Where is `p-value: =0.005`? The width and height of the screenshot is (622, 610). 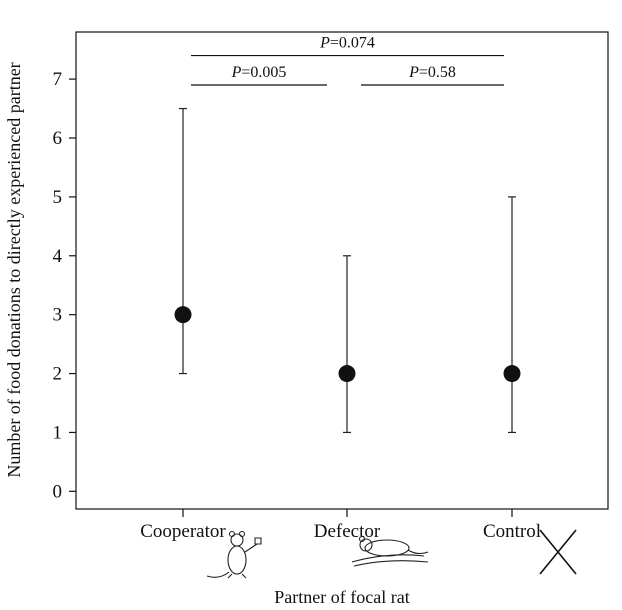
p-value: =0.005 is located at coordinates (263, 72).